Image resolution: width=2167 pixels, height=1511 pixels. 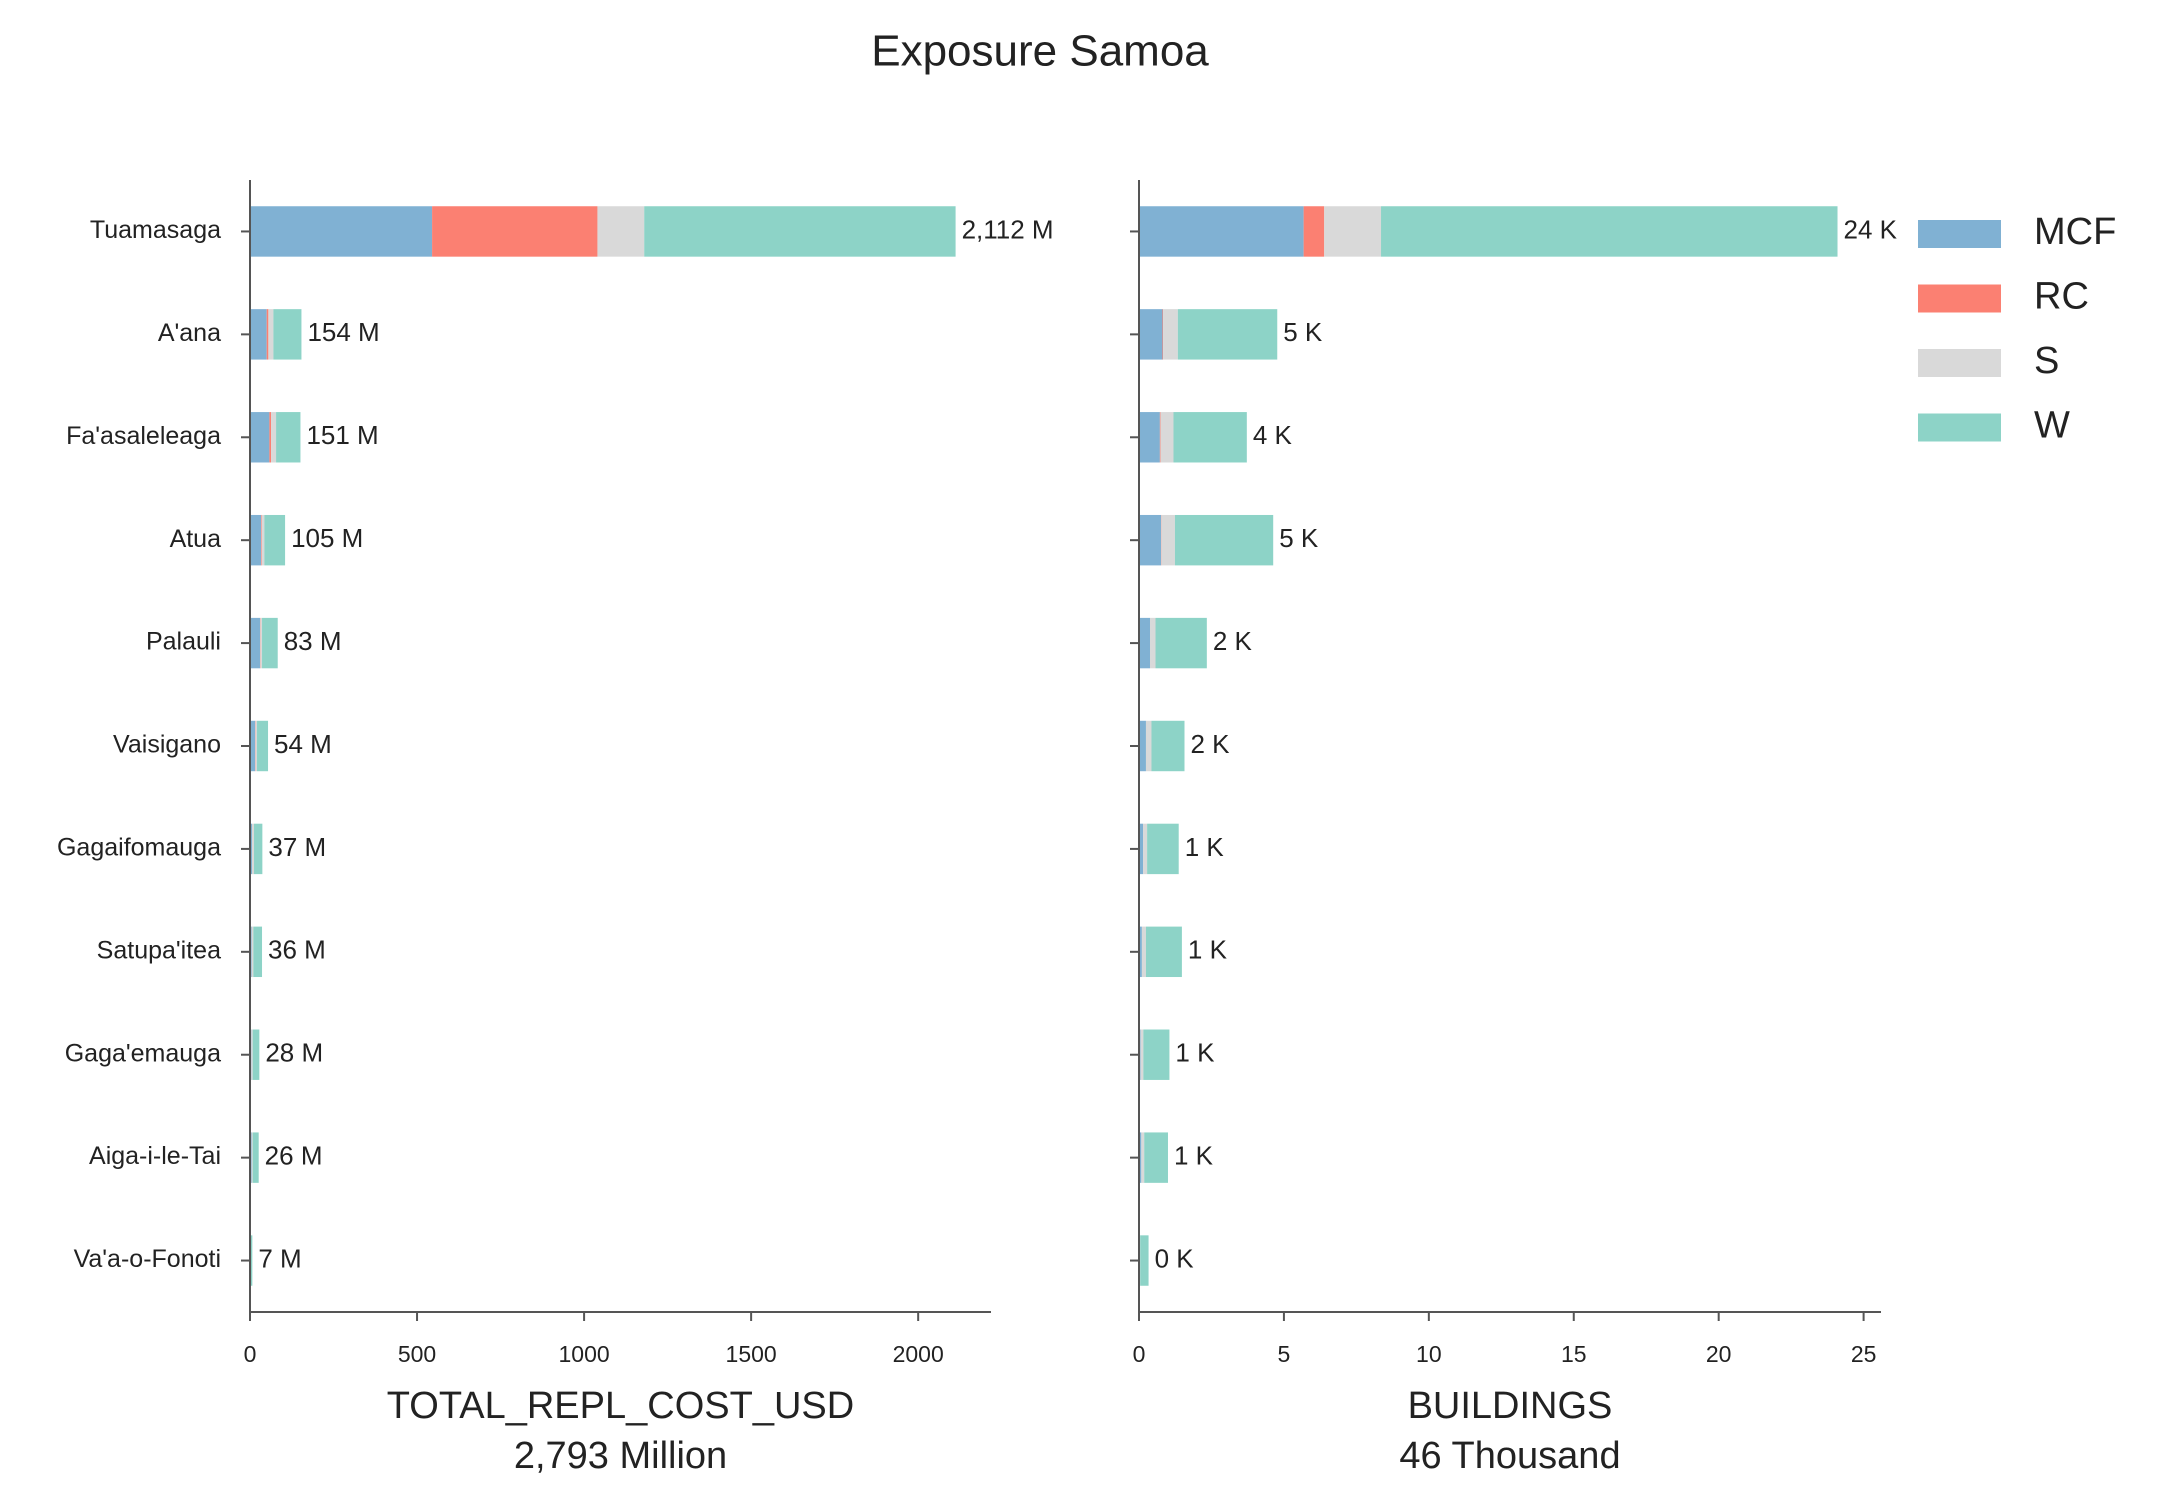 What do you see at coordinates (155, 230) in the screenshot?
I see `y-tick-label: Tuamasaga` at bounding box center [155, 230].